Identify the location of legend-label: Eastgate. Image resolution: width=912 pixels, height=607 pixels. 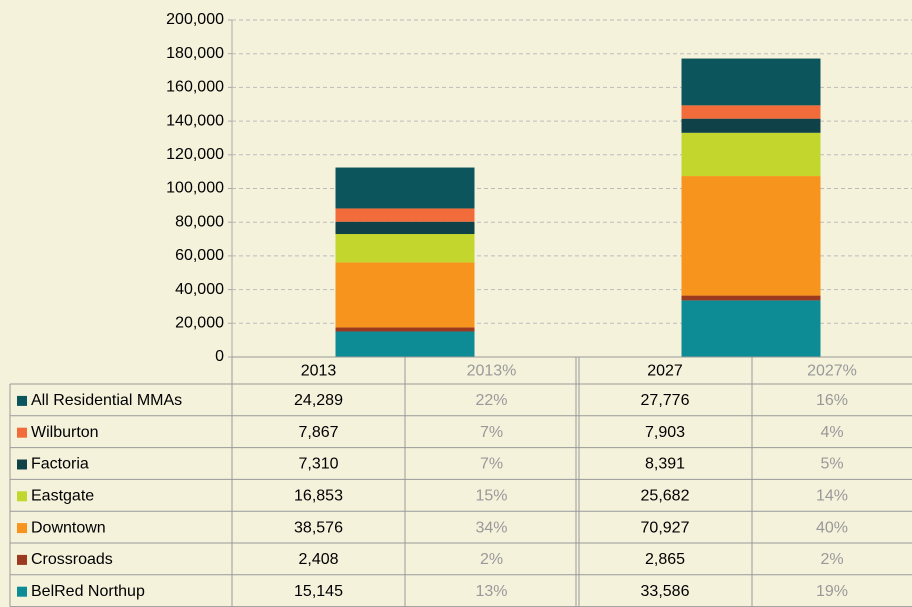
(62, 496).